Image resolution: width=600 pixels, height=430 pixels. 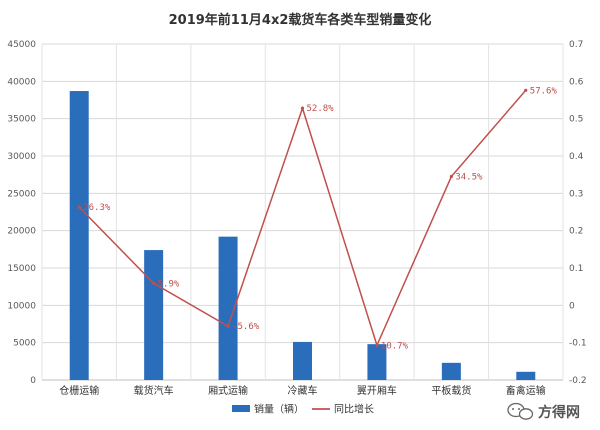 I want to click on x-axis: 仓栅运输 载货汽车 厢式运输 冷藏车 翼开厢车 平板载货 畜禽运输, so click(x=302, y=390).